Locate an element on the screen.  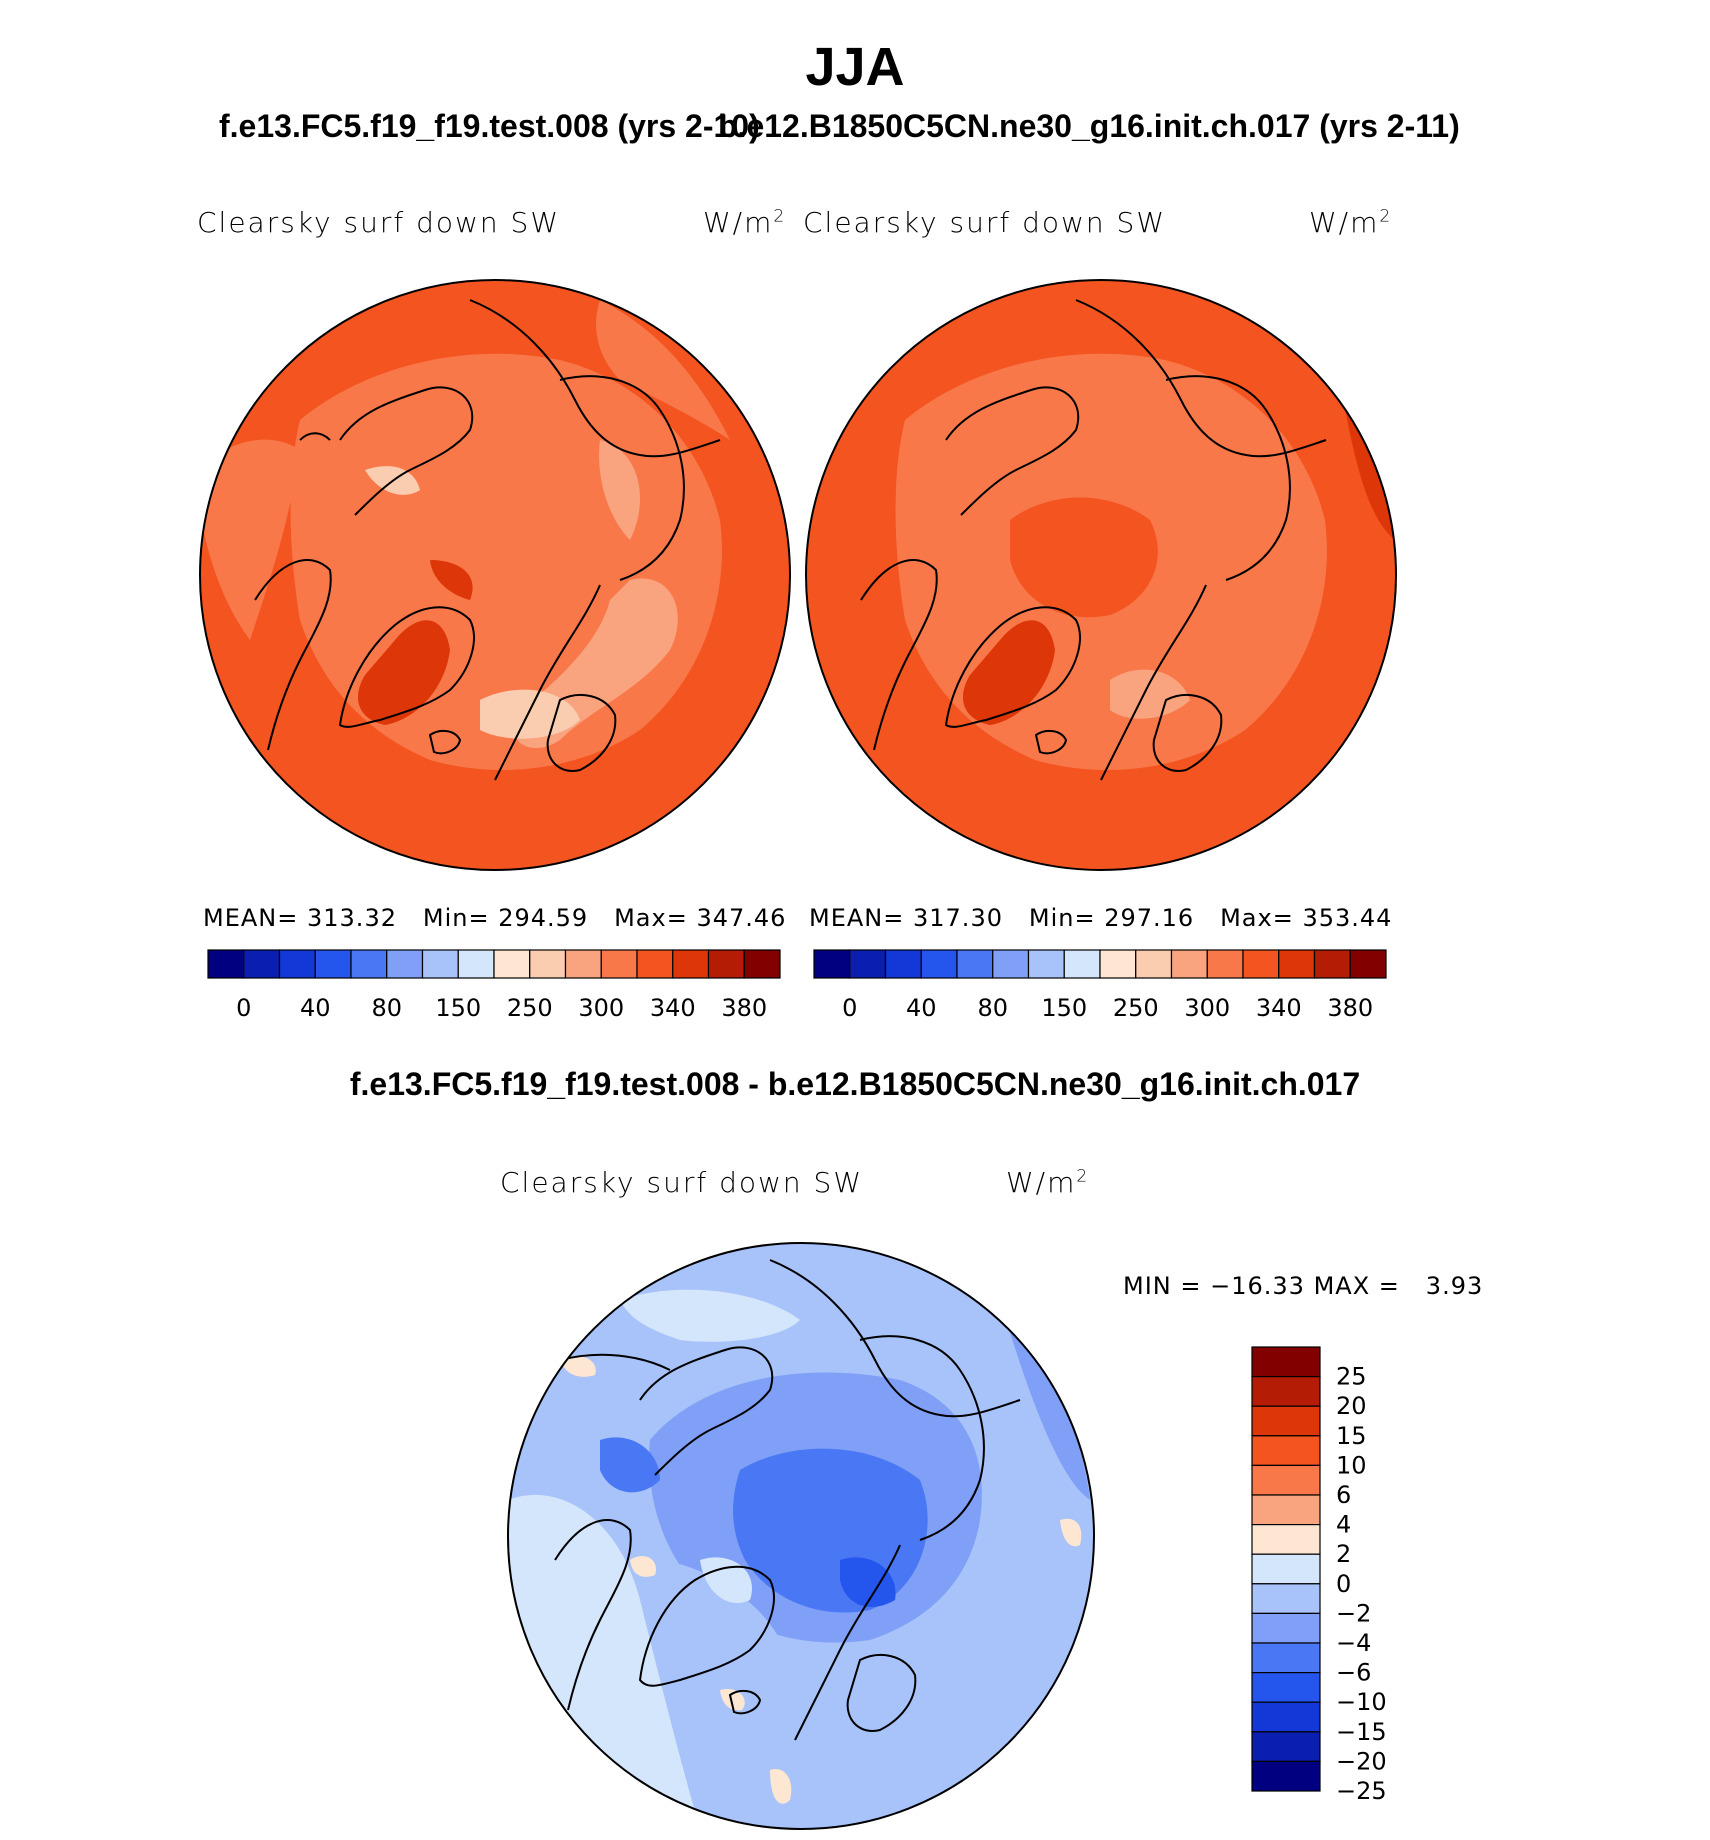
colorbar3-tick-label: 10 is located at coordinates (1351, 1465).